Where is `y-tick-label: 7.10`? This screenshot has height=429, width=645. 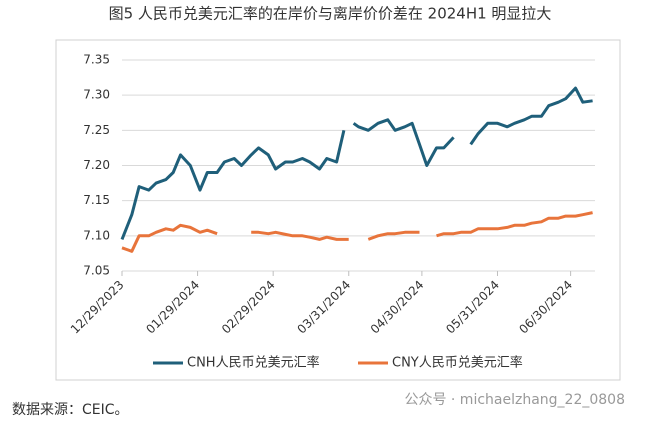
y-tick-label: 7.10 is located at coordinates (96, 235).